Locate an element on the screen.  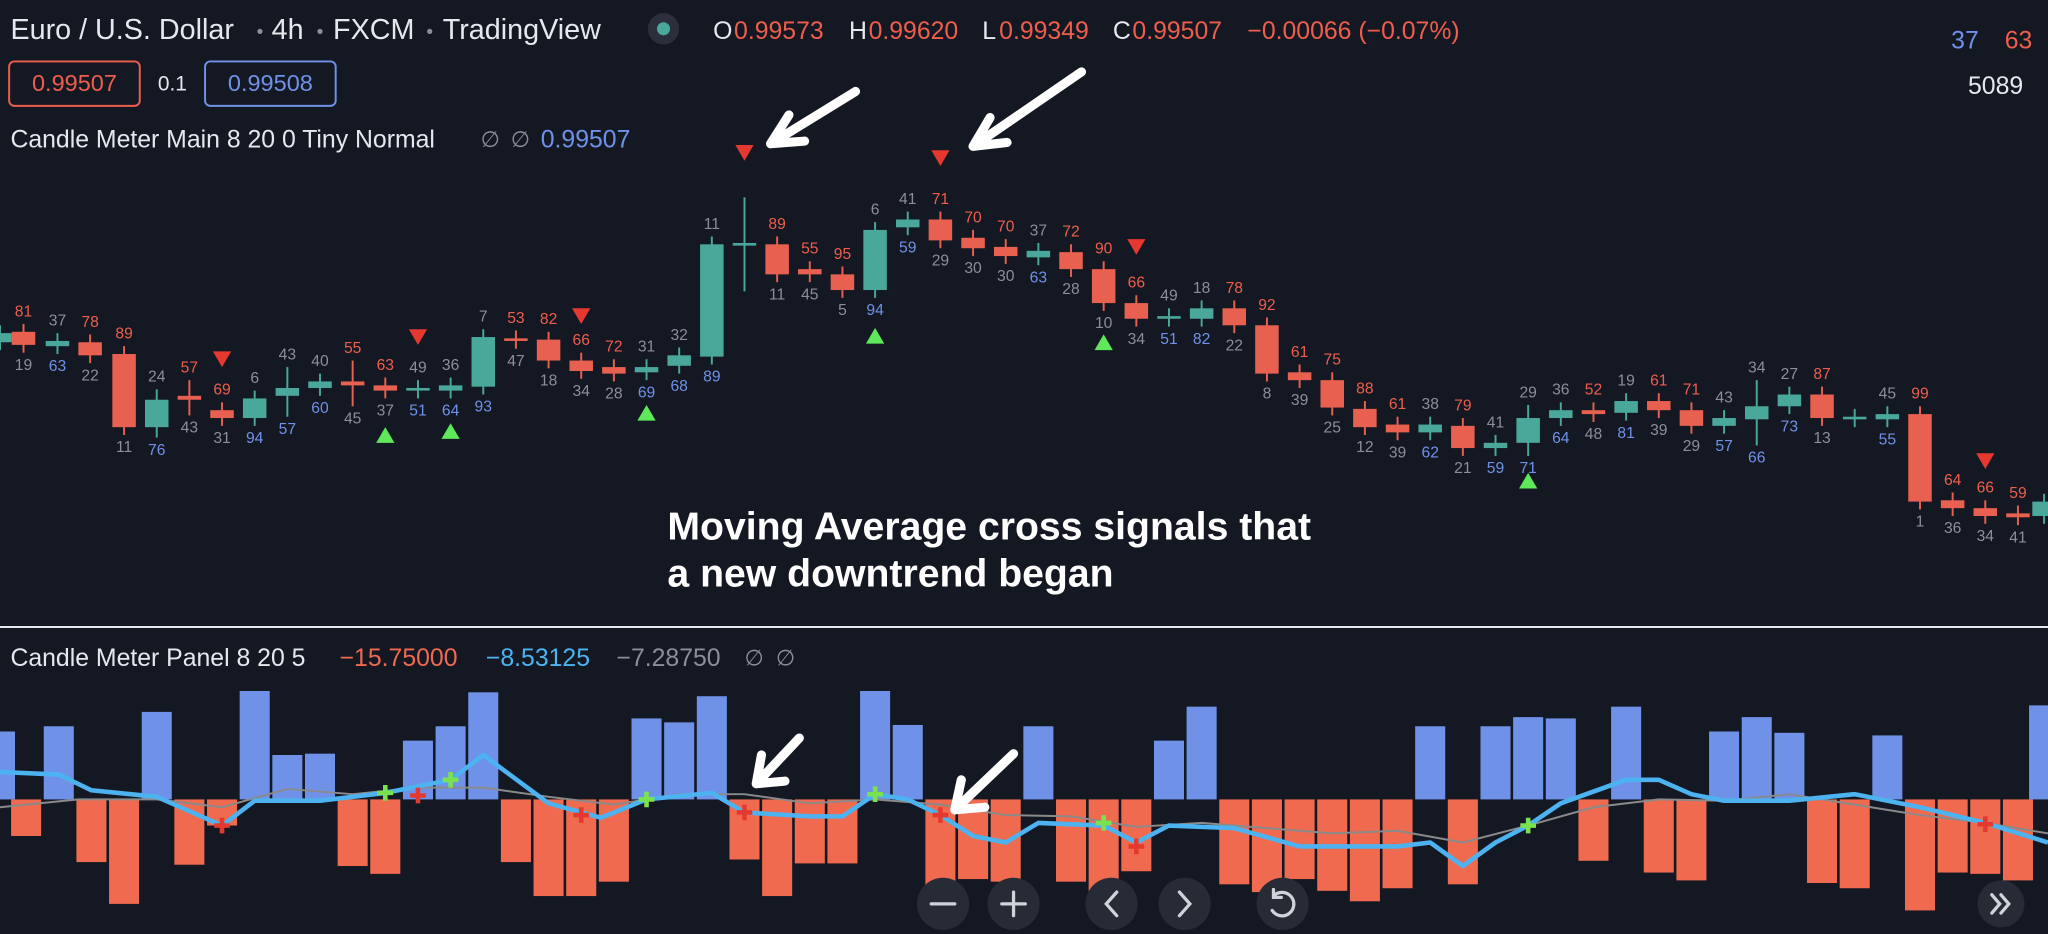
sell-price: 0.99507 is located at coordinates (74, 83).